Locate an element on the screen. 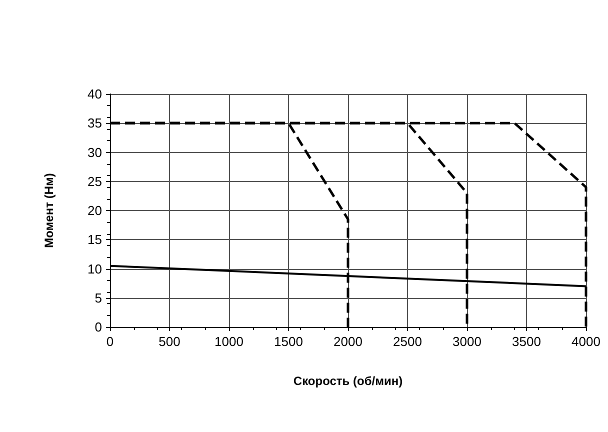 This screenshot has width=608, height=432. y-tick-label: 25 is located at coordinates (95, 181).